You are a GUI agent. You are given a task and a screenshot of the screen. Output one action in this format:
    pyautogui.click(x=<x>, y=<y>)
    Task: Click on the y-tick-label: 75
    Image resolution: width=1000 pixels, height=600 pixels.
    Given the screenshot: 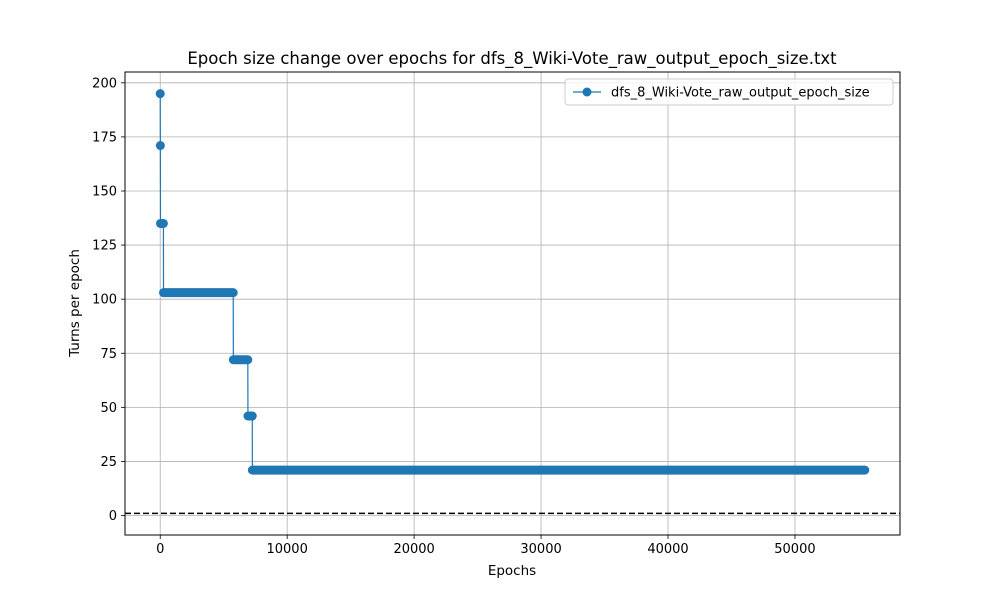 What is the action you would take?
    pyautogui.click(x=108, y=354)
    